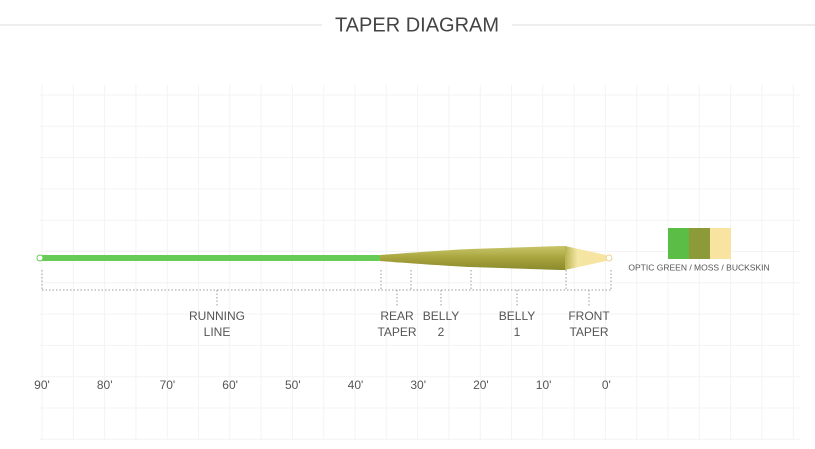  I want to click on taper-body, so click(473, 258).